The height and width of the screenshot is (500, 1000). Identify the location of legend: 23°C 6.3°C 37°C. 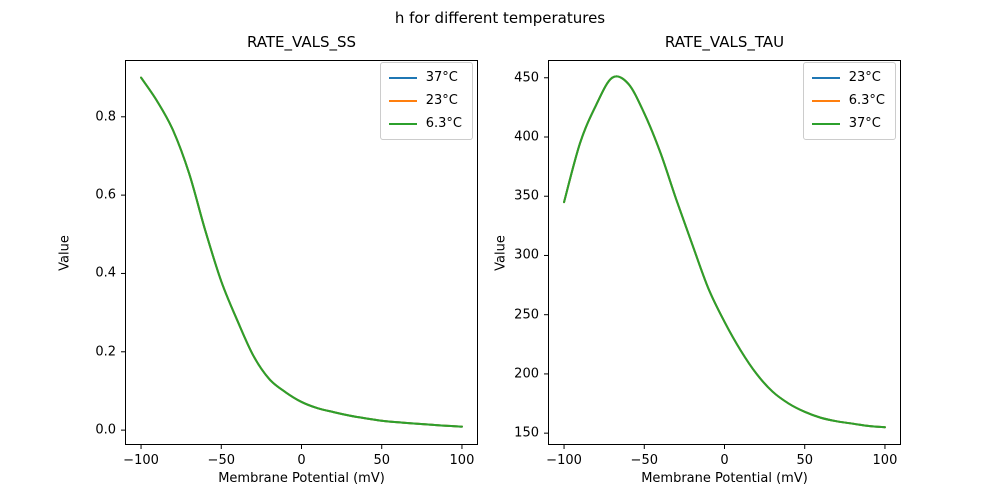
(849, 101).